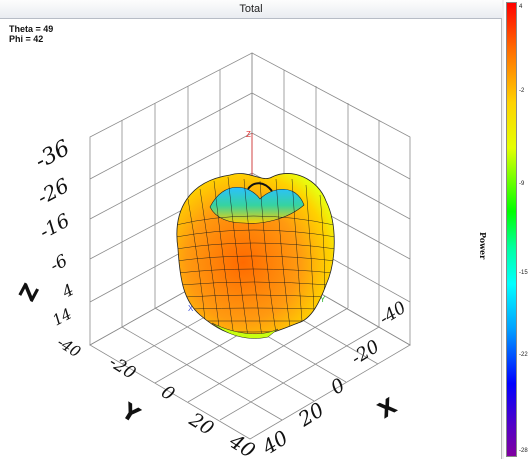  I want to click on z-tick: -36, so click(52, 155).